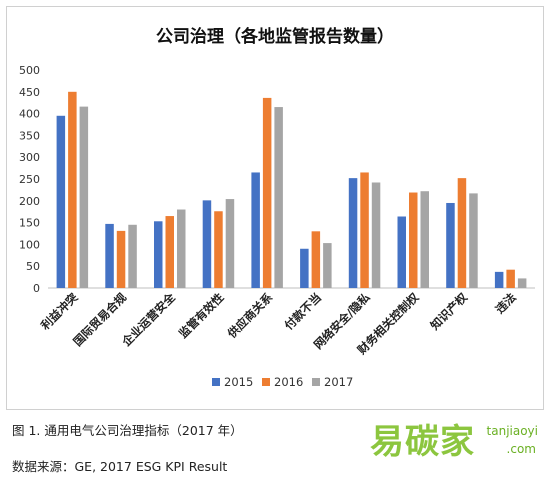 The image size is (550, 481). What do you see at coordinates (266, 382) in the screenshot?
I see `legend-swatch-2016` at bounding box center [266, 382].